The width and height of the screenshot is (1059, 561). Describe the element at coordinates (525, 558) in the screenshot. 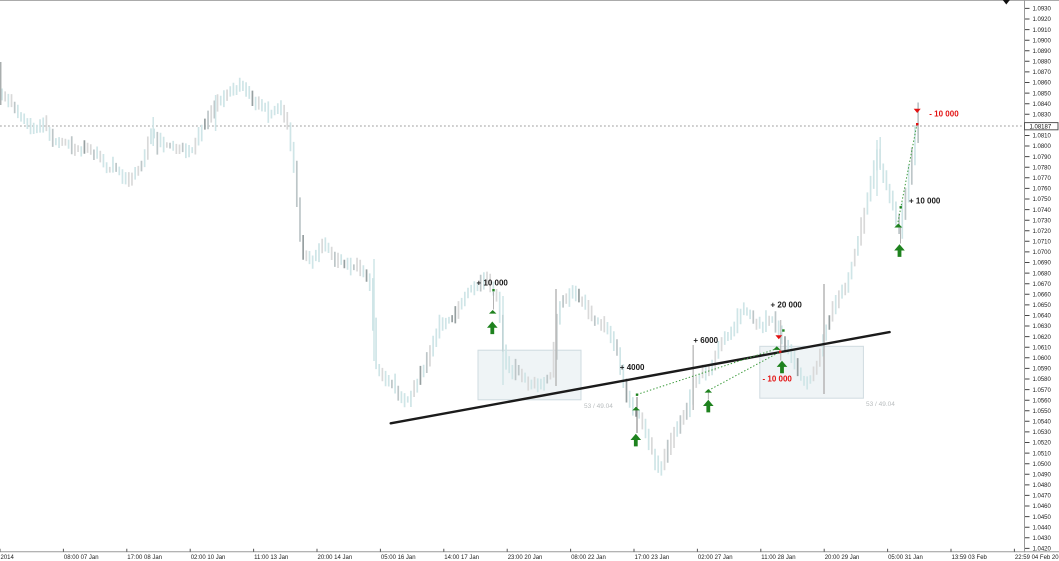

I see `svg-text: 23:00 20 Jan` at that location.